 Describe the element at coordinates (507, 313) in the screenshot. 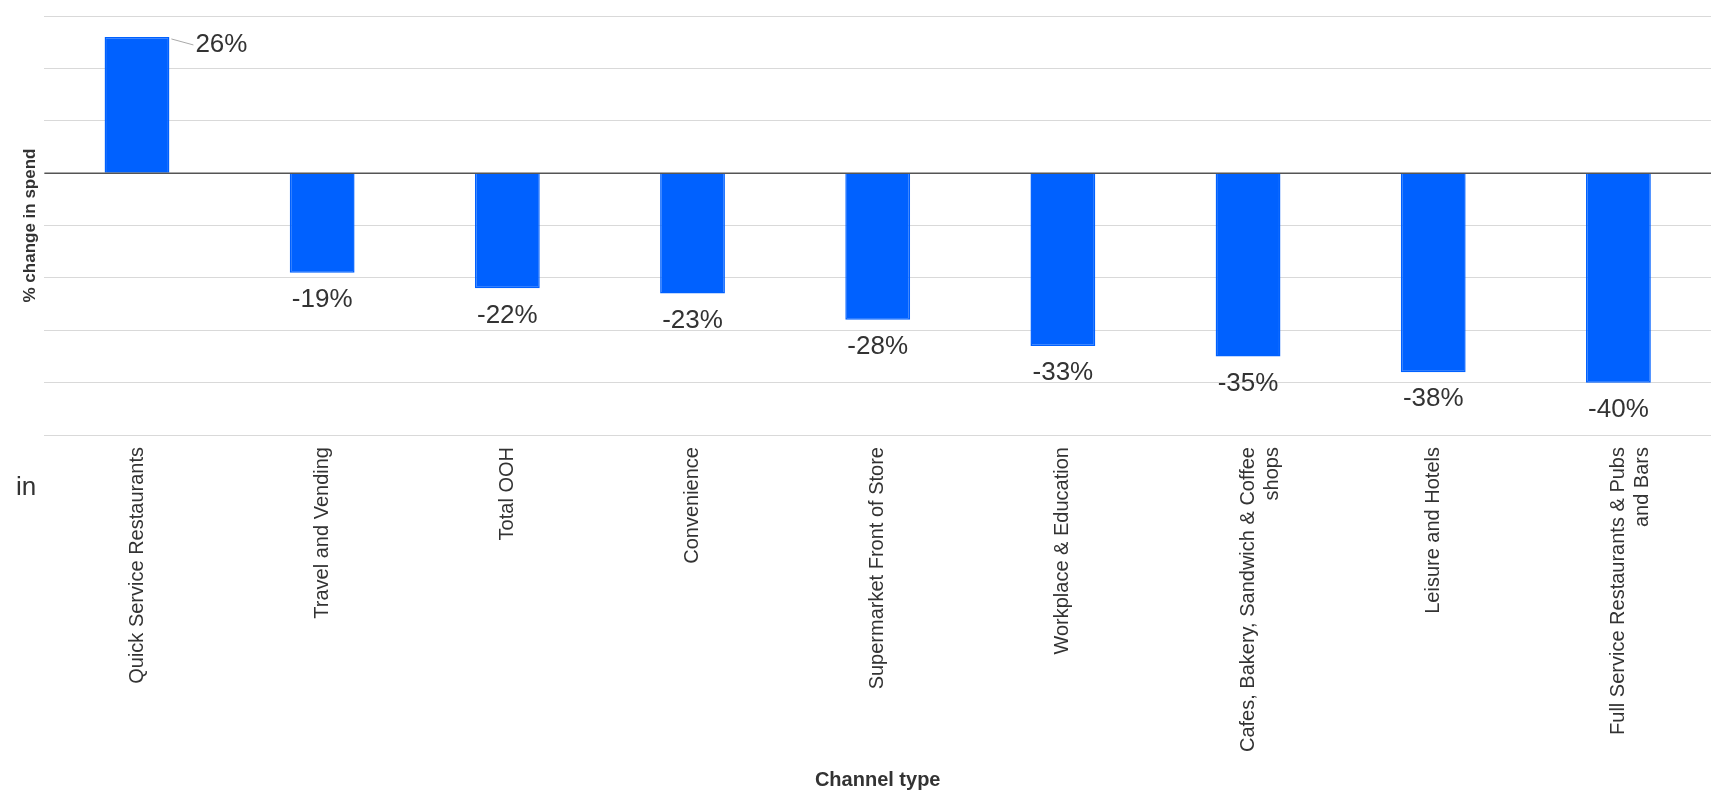

I see `data-label: -22%` at that location.